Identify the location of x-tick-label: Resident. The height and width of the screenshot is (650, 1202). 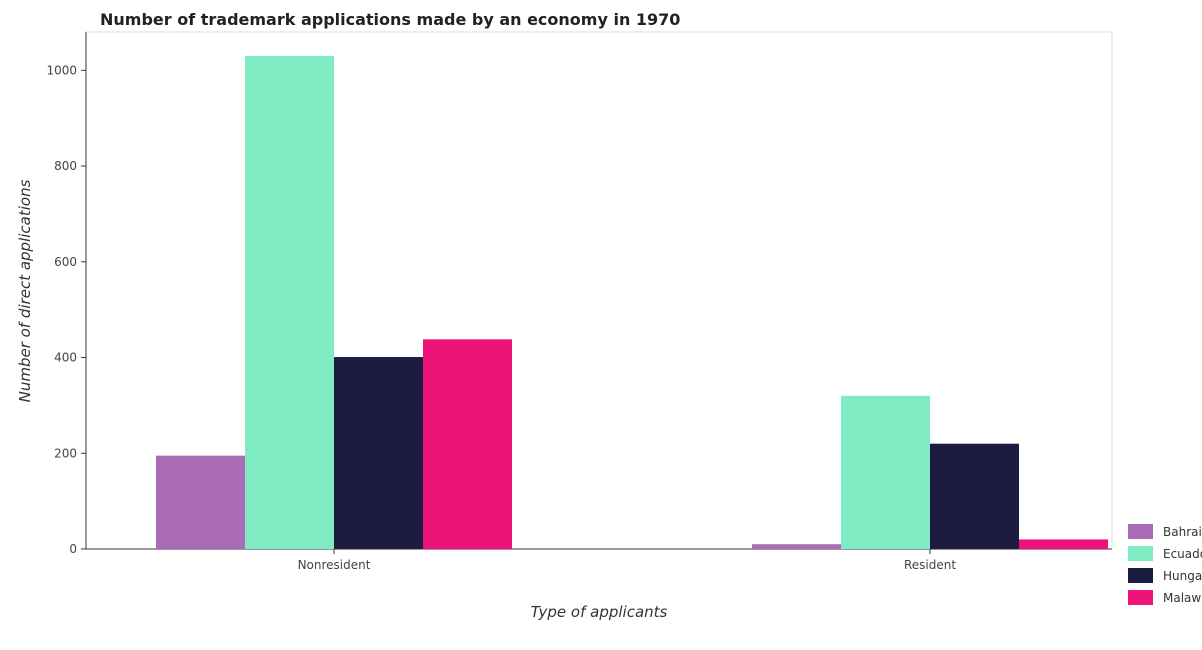
(930, 565).